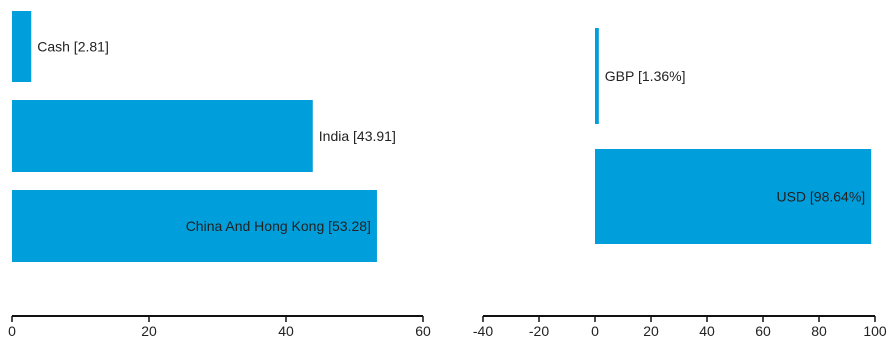 The image size is (888, 338). What do you see at coordinates (733, 196) in the screenshot?
I see `currency-bar-usd` at bounding box center [733, 196].